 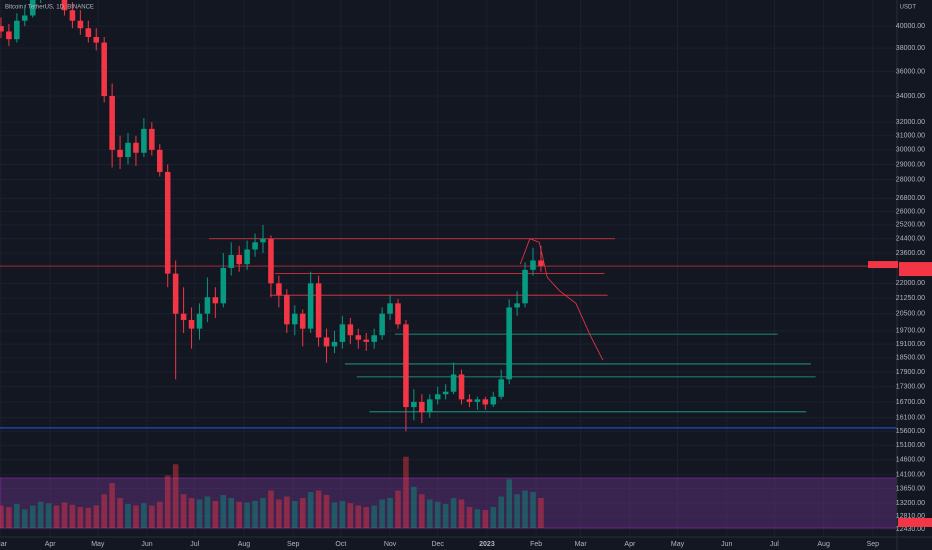 I want to click on y-tick-label: 36000.00, so click(x=910, y=71).